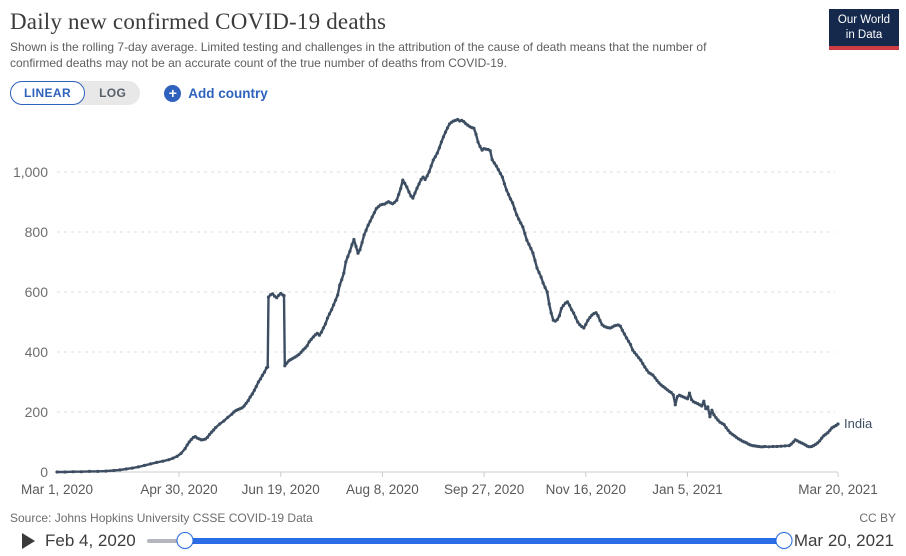 Image resolution: width=906 pixels, height=556 pixels. What do you see at coordinates (586, 489) in the screenshot?
I see `x-axis-label: Nov 16, 2020` at bounding box center [586, 489].